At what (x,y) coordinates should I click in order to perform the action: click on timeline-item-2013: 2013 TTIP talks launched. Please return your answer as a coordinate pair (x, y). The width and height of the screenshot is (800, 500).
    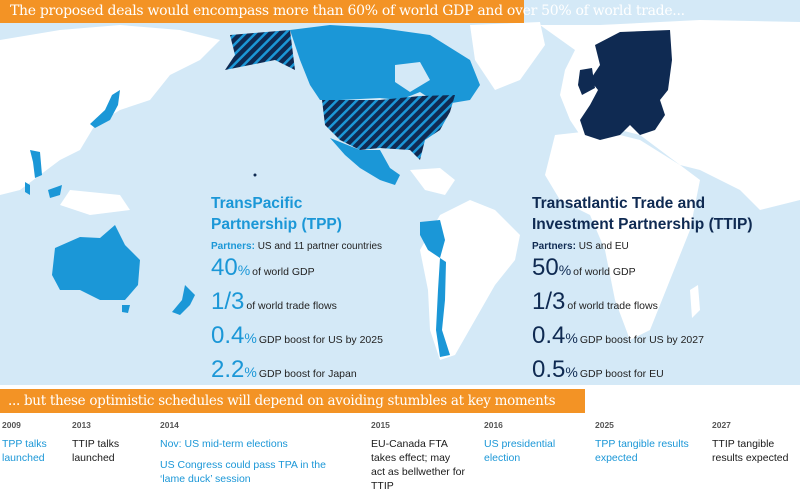
    Looking at the image, I should click on (102, 445).